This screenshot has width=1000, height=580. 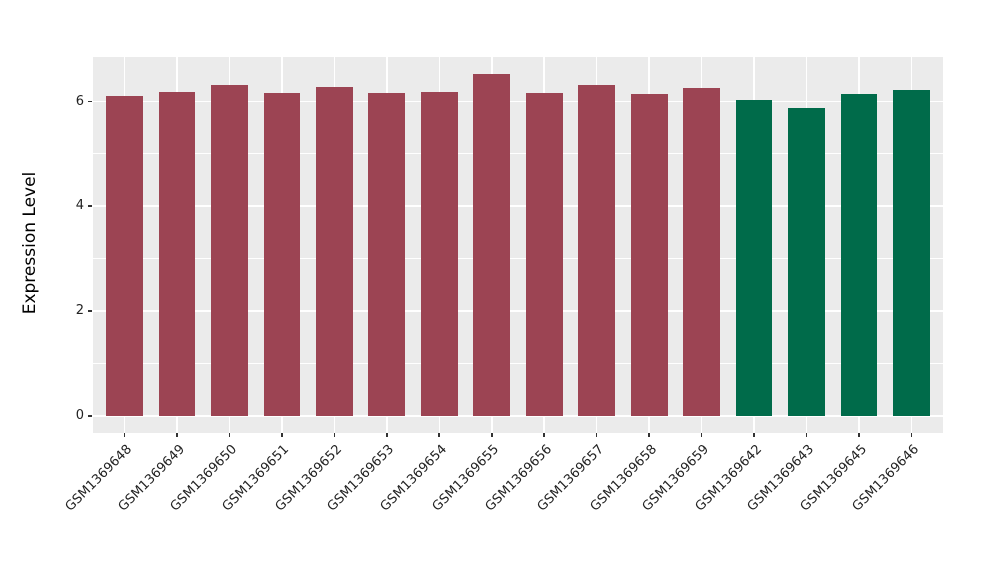 I want to click on y-tick-label-4: 4, so click(x=79, y=206).